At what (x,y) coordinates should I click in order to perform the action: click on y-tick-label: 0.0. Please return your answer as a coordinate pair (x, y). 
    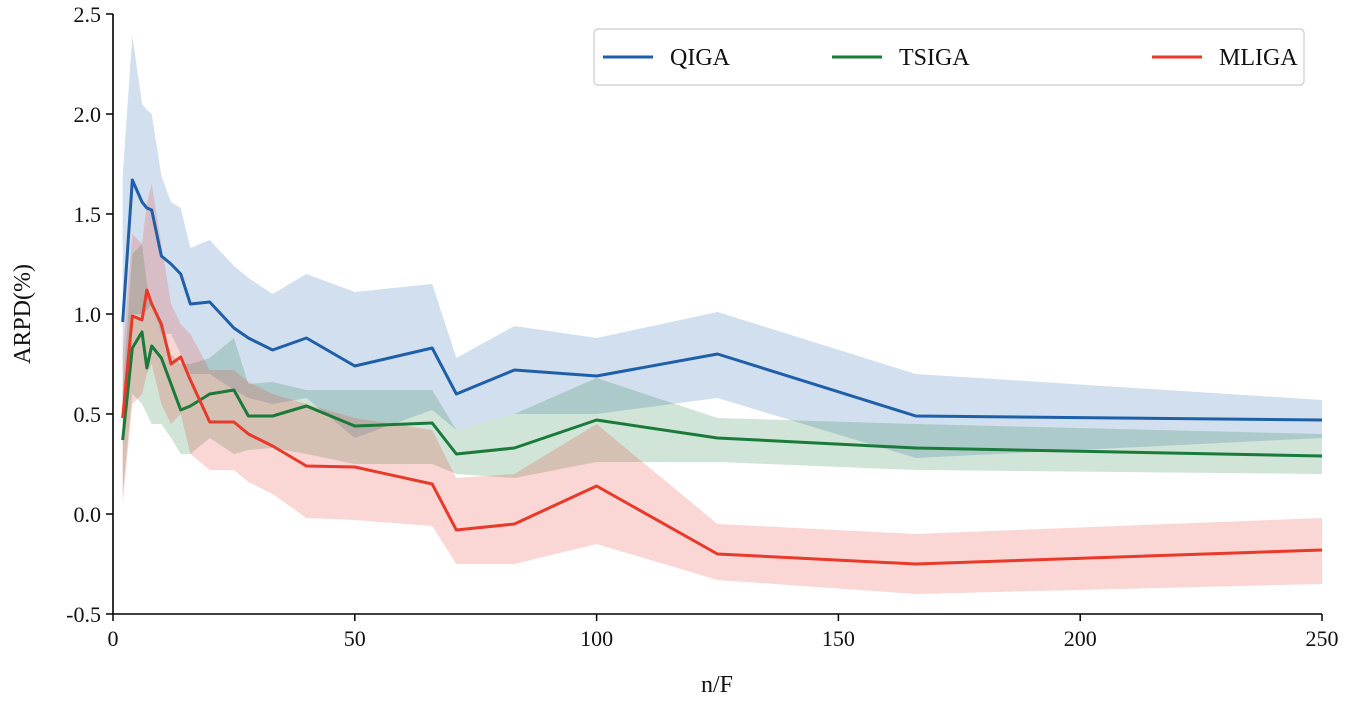
    Looking at the image, I should click on (88, 514).